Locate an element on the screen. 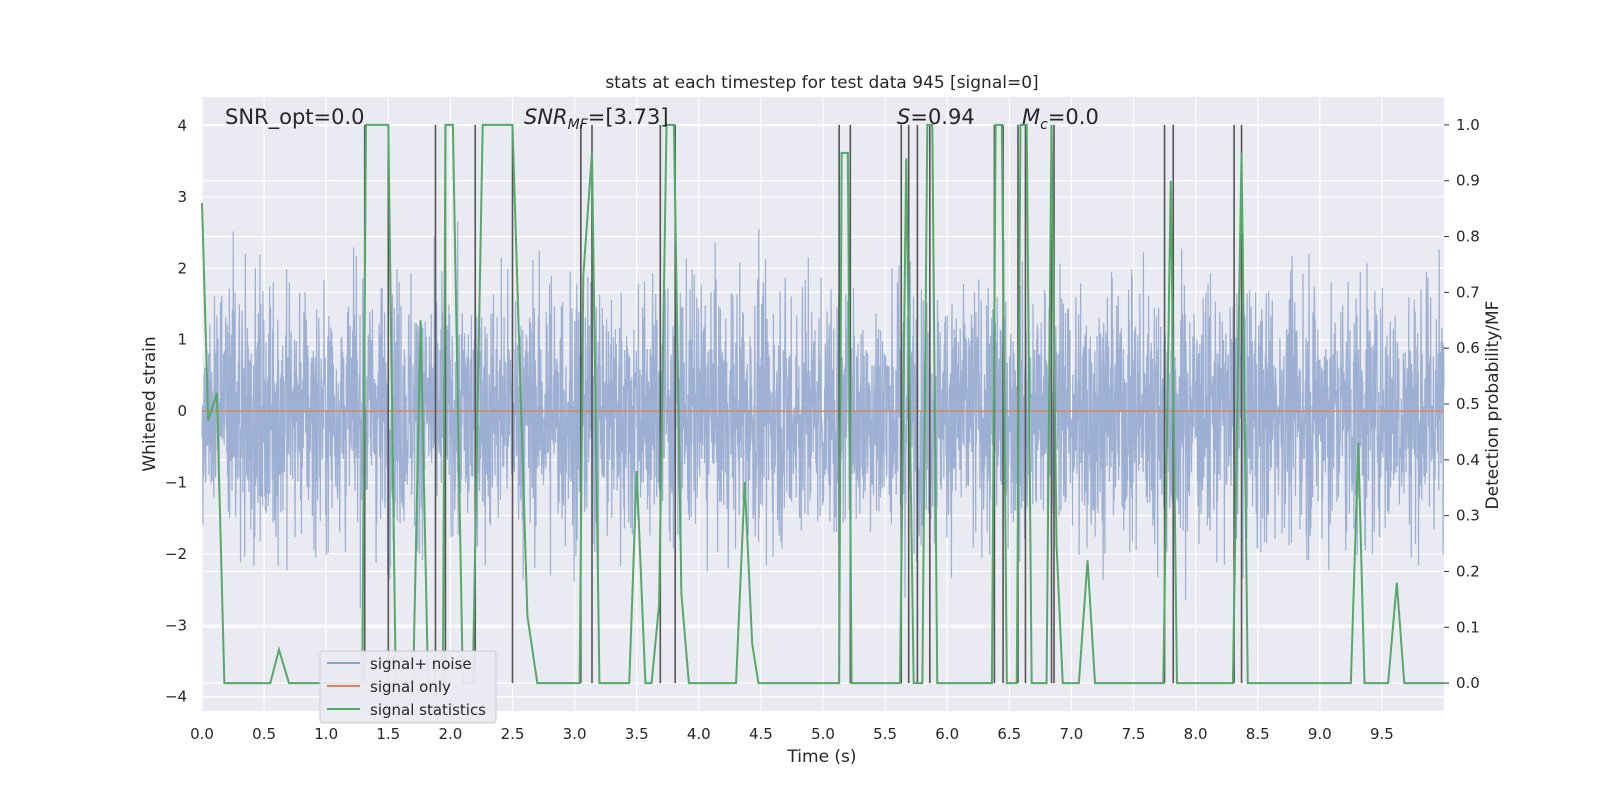  mc-annotation: Mc=0.0 is located at coordinates (1060, 119).